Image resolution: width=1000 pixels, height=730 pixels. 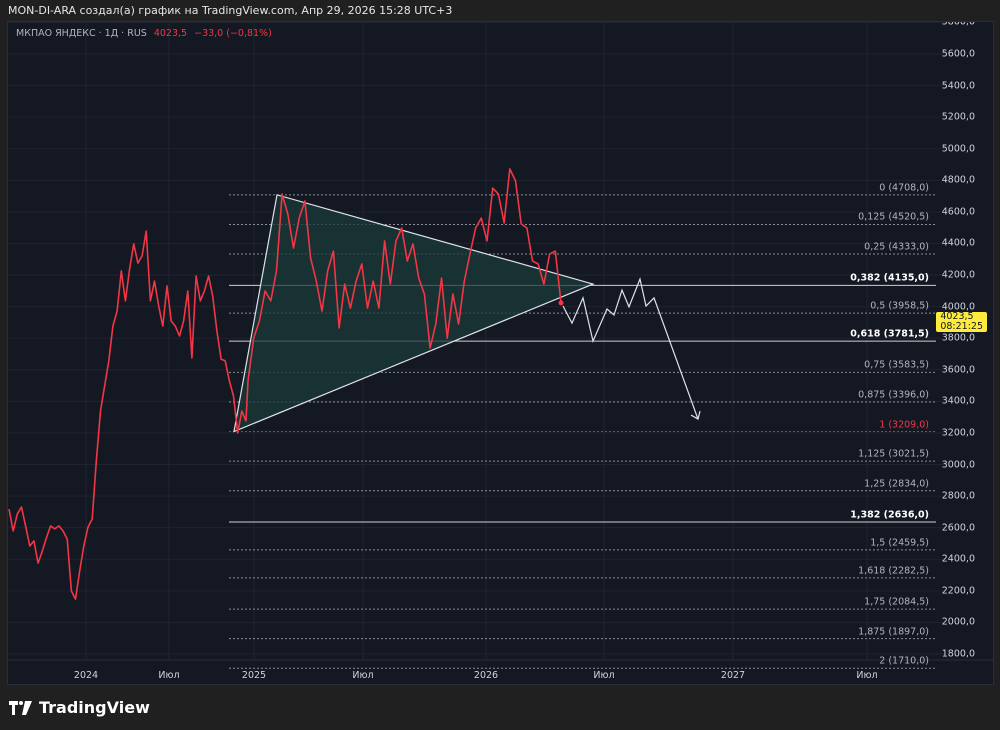 I want to click on price-tag-value: 4023,5, so click(x=957, y=316).